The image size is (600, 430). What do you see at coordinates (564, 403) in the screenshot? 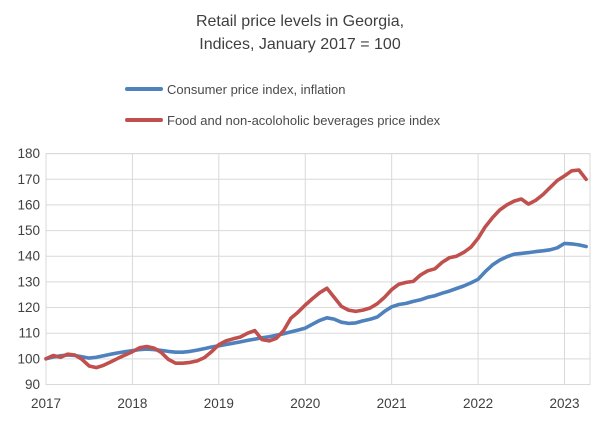
I see `x-axis-tick-label: 2023` at bounding box center [564, 403].